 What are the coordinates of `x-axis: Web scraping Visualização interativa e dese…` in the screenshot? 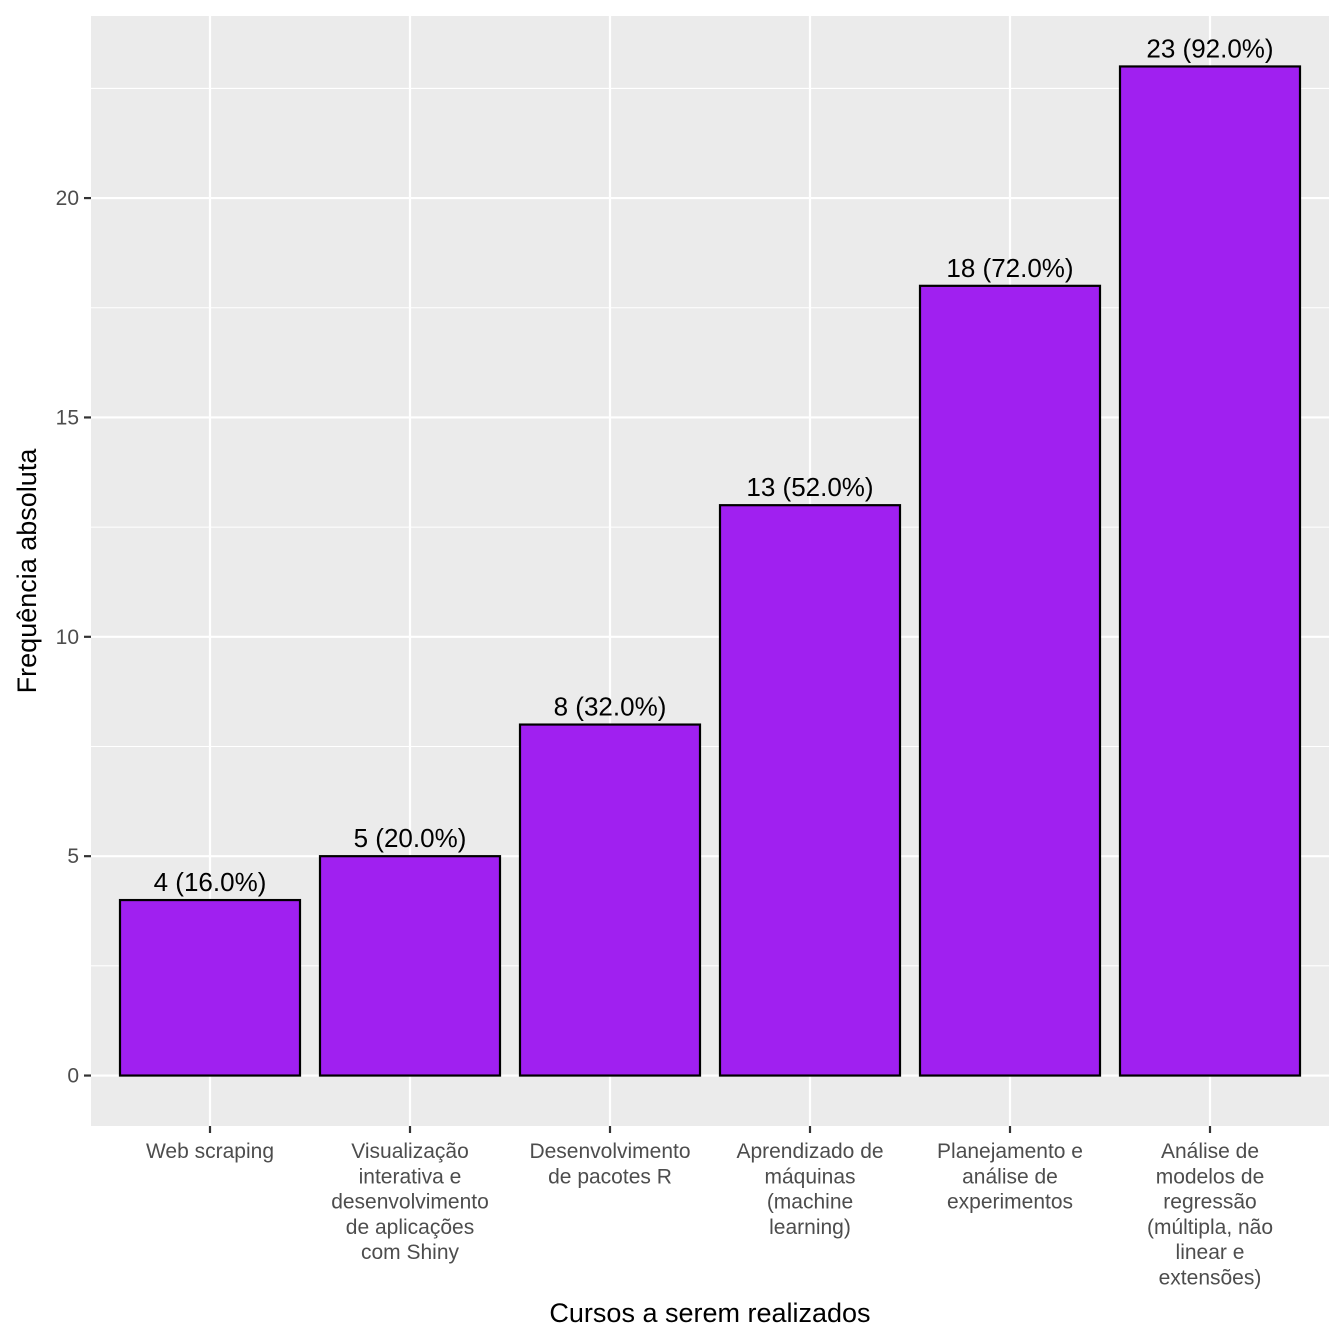 It's located at (709, 1208).